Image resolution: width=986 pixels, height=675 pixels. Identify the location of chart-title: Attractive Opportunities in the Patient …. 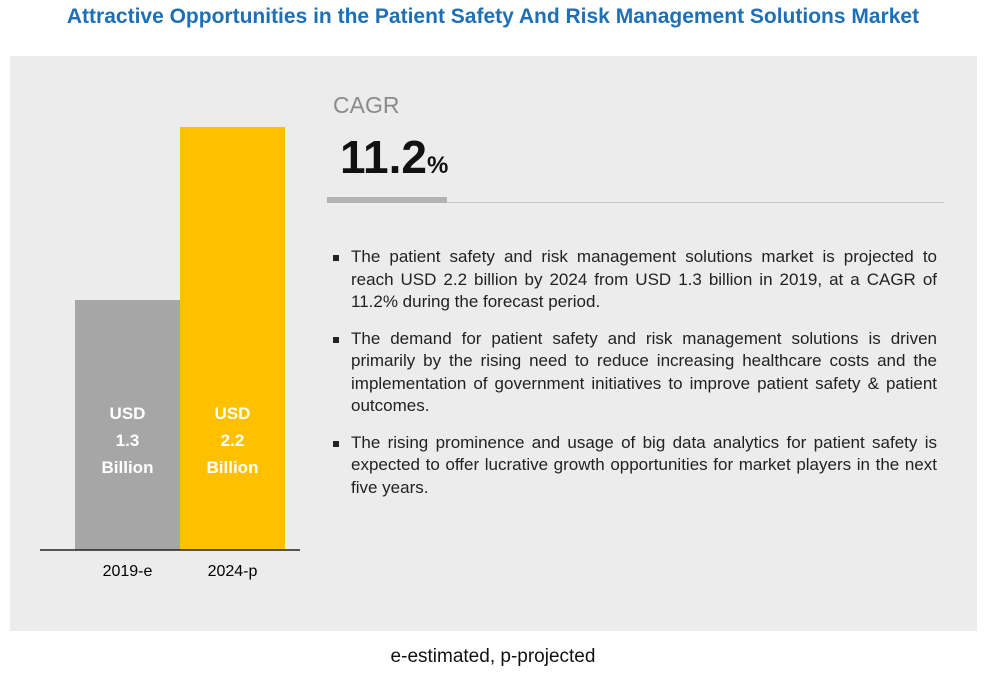
(493, 16).